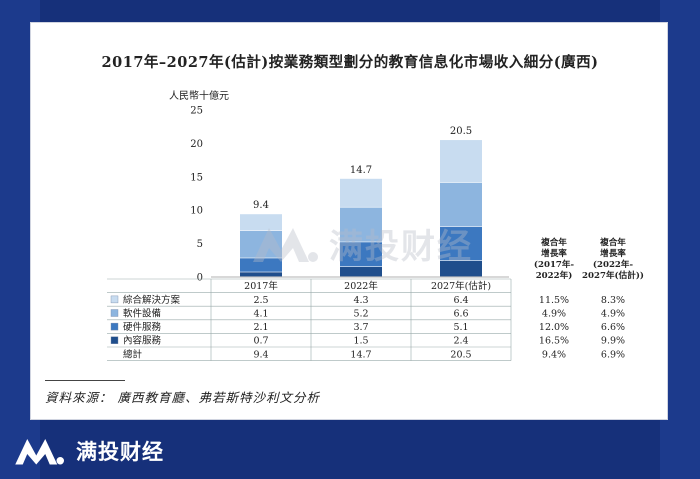  Describe the element at coordinates (554, 300) in the screenshot. I see `cagr-cell: 11.5%` at that location.